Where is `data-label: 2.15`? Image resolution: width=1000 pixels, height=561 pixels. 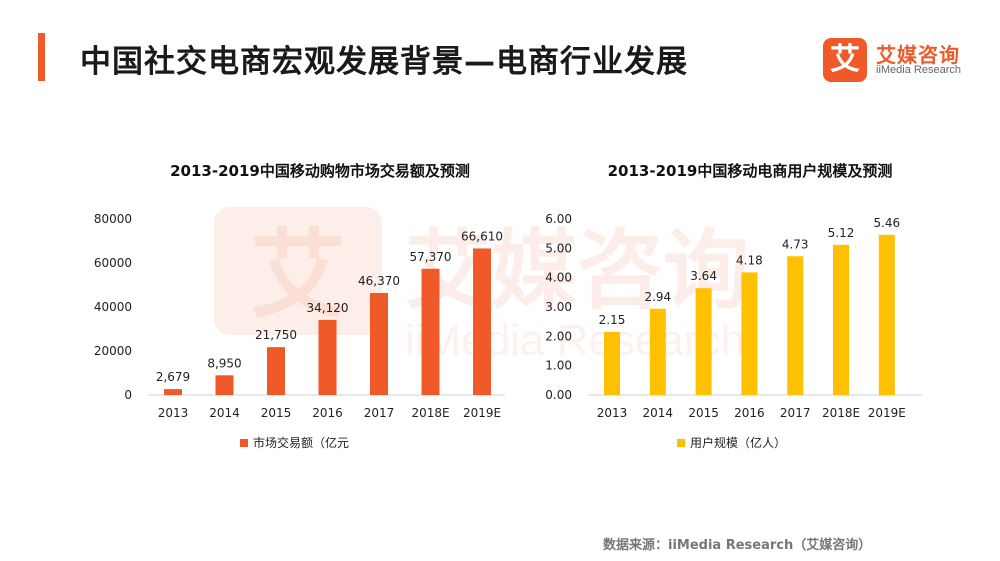 data-label: 2.15 is located at coordinates (612, 320).